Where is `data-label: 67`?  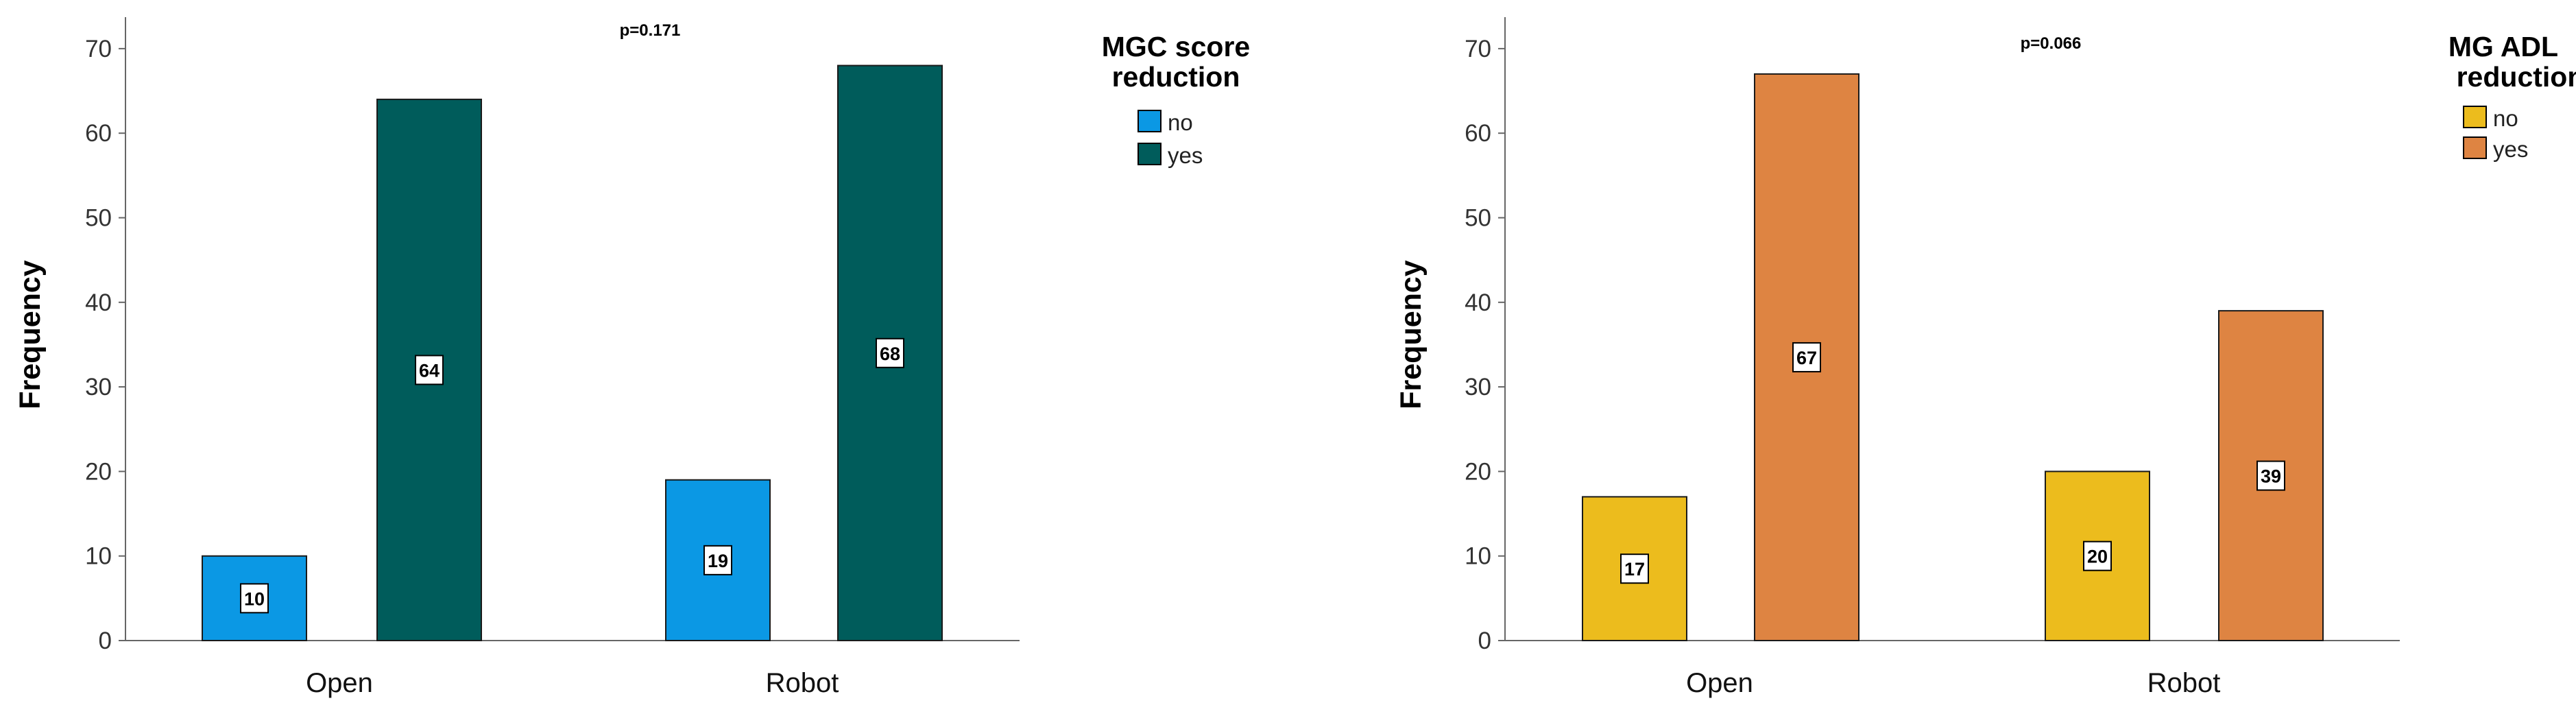 data-label: 67 is located at coordinates (1807, 358).